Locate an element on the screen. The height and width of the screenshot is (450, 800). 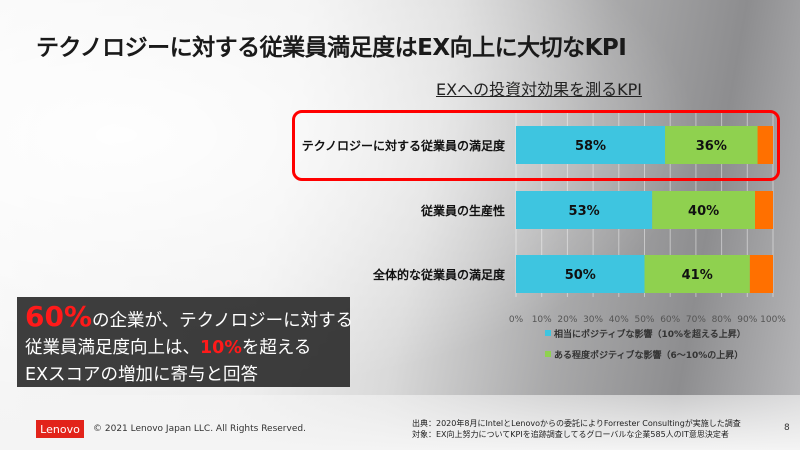
x-tick-label: 30% is located at coordinates (593, 320).